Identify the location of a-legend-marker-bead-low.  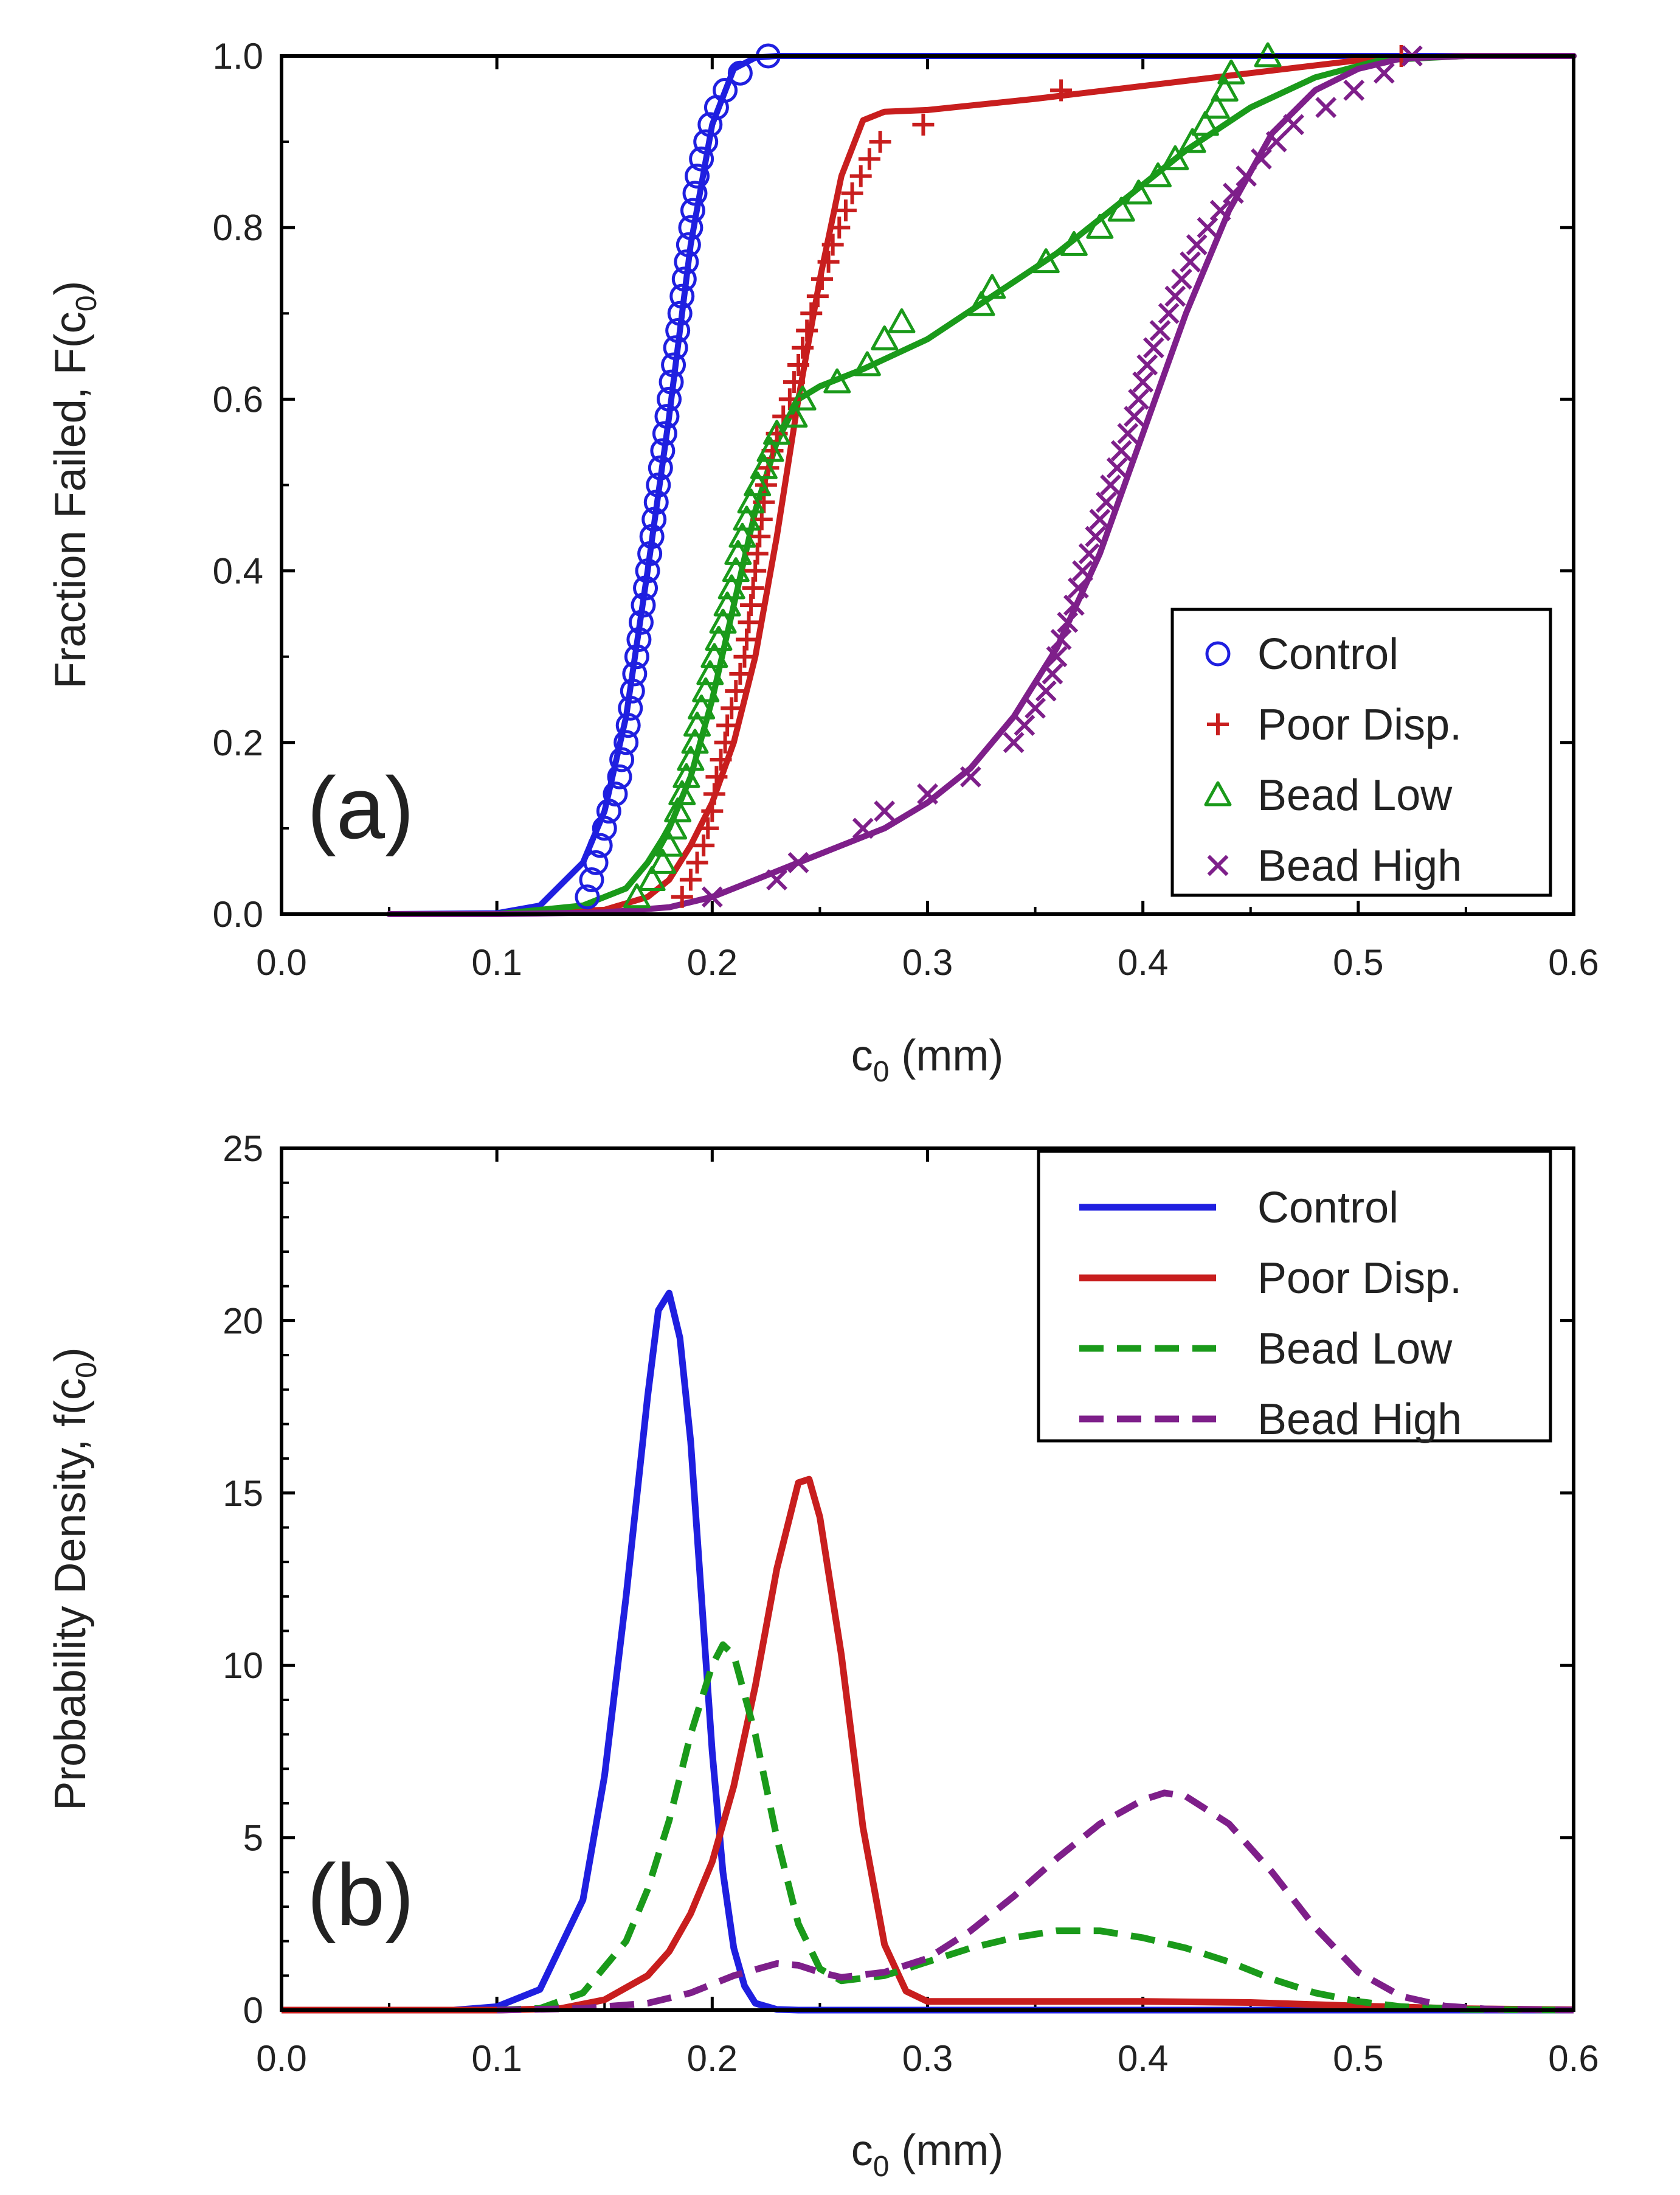
(1218, 794).